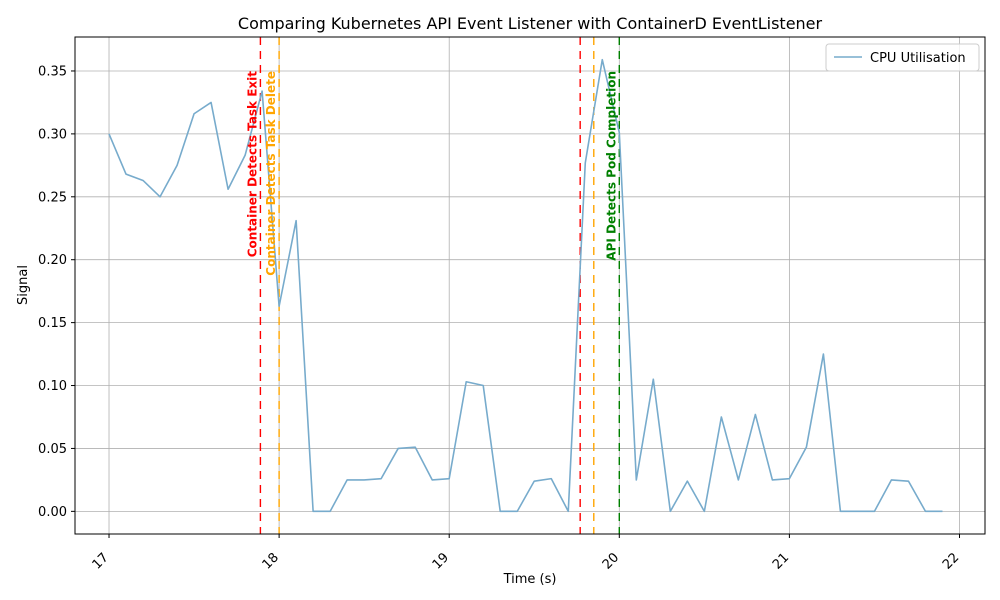  I want to click on legend-box, so click(902, 57).